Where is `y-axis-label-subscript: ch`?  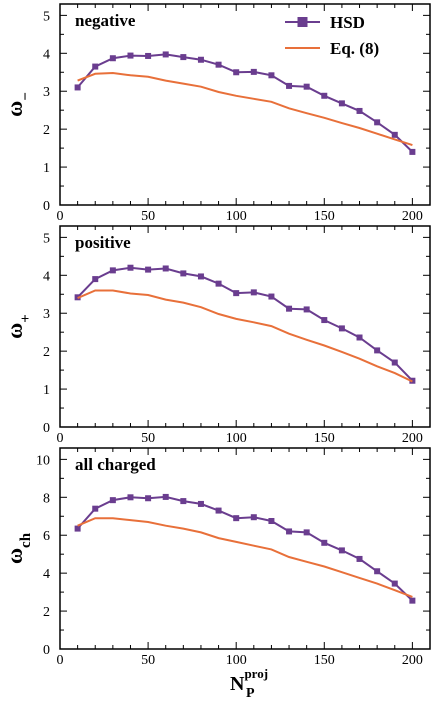
y-axis-label-subscript: ch is located at coordinates (26, 540).